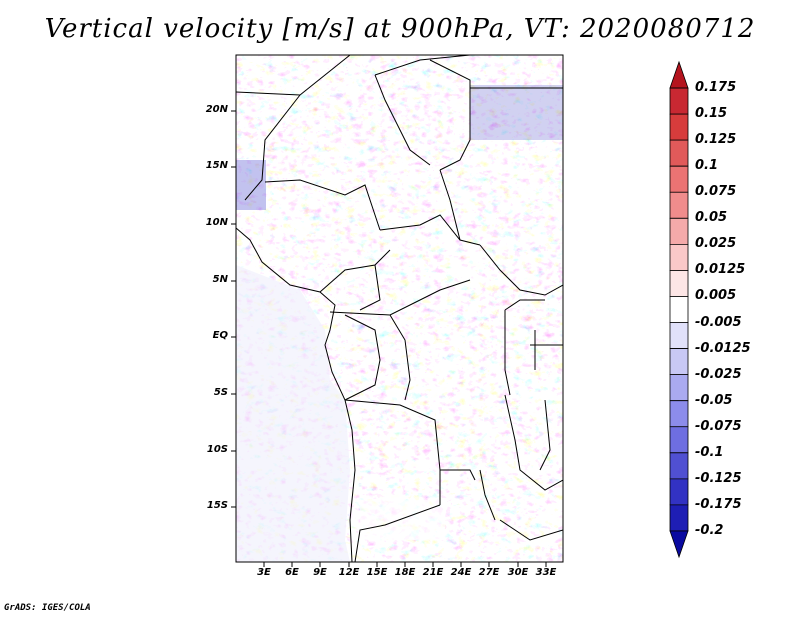 Image resolution: width=800 pixels, height=618 pixels. I want to click on colorbar-label: 0.025, so click(716, 244).